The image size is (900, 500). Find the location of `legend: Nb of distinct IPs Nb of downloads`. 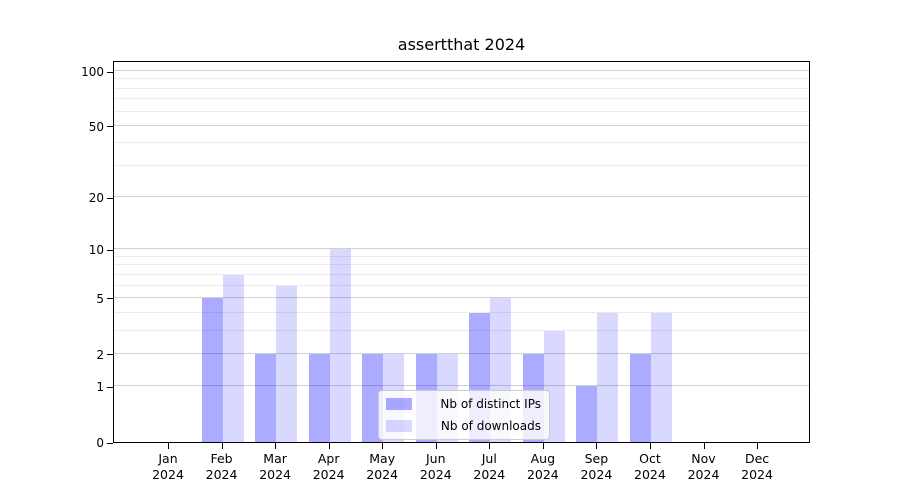

legend: Nb of distinct IPs Nb of downloads is located at coordinates (464, 415).